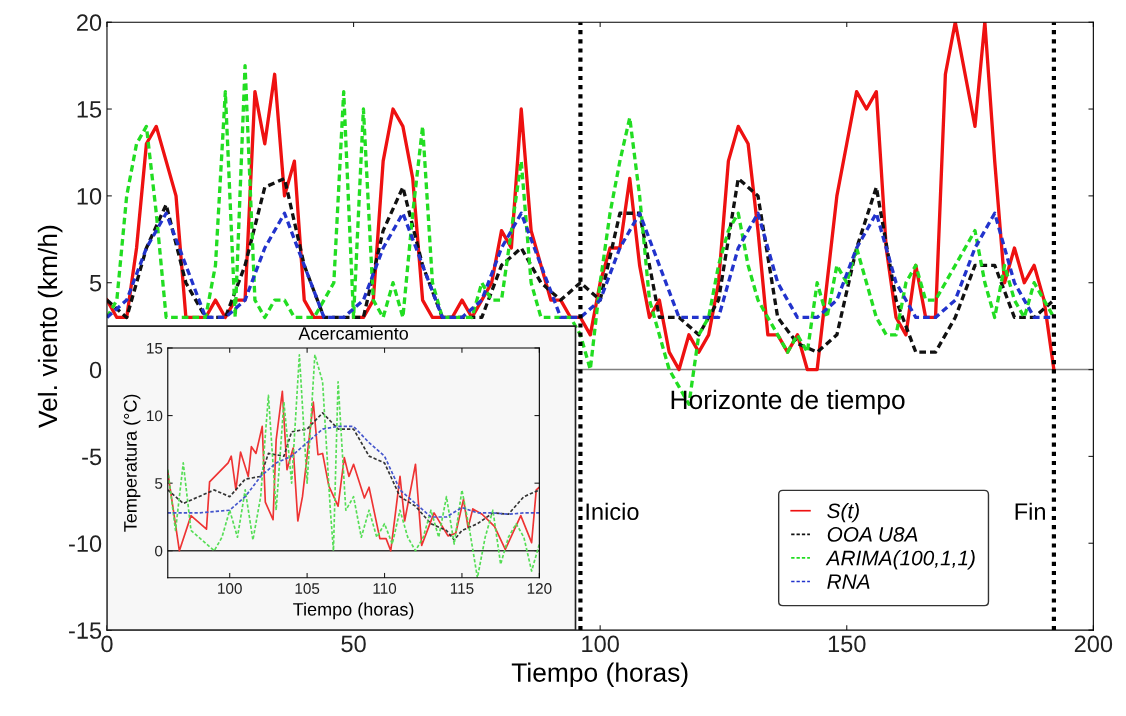 The image size is (1126, 716). What do you see at coordinates (612, 511) in the screenshot?
I see `ref-line-label: Inicio` at bounding box center [612, 511].